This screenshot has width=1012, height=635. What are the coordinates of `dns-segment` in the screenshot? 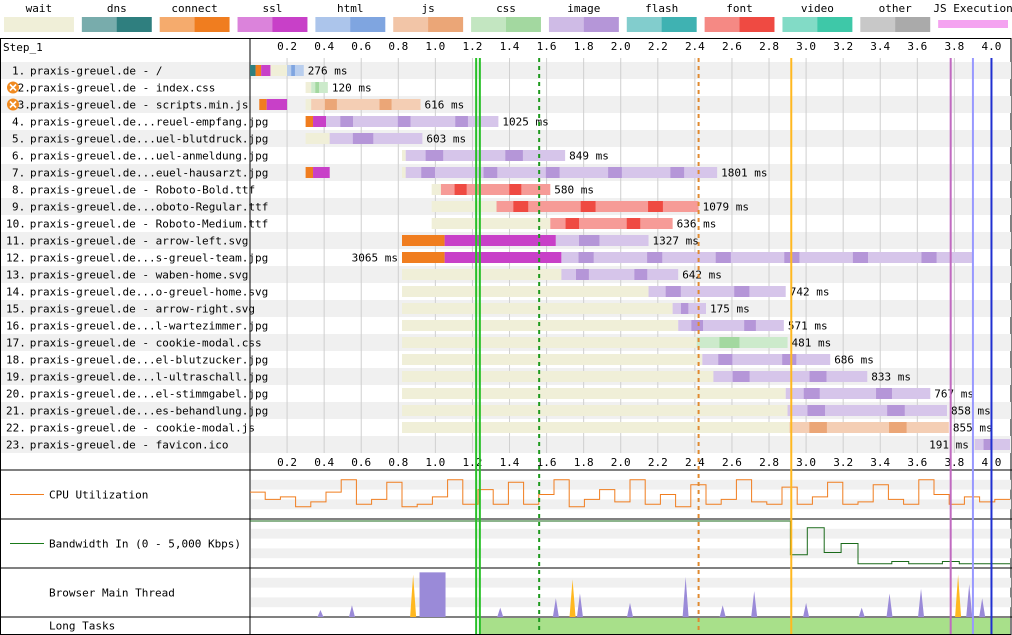 It's located at (253, 70).